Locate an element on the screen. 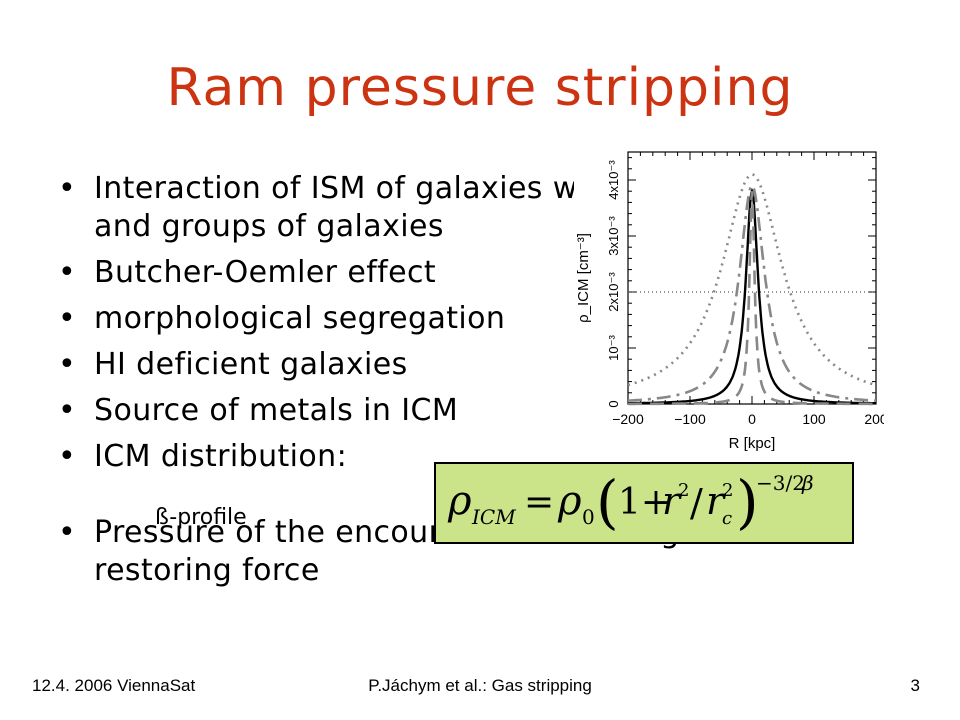 The image size is (960, 720). x-axis-label: R [kpc] is located at coordinates (752, 443).